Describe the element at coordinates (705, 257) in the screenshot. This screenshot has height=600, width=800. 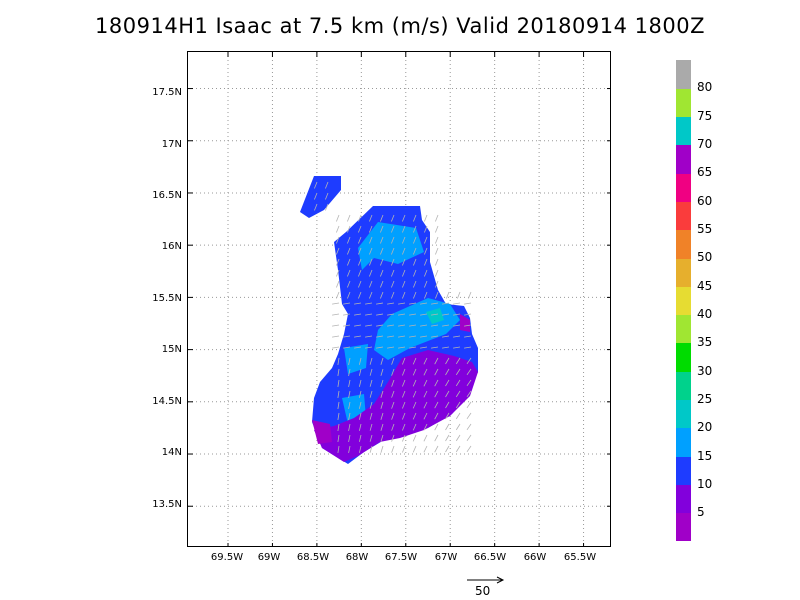
I see `colorbar-label-50: 50` at that location.